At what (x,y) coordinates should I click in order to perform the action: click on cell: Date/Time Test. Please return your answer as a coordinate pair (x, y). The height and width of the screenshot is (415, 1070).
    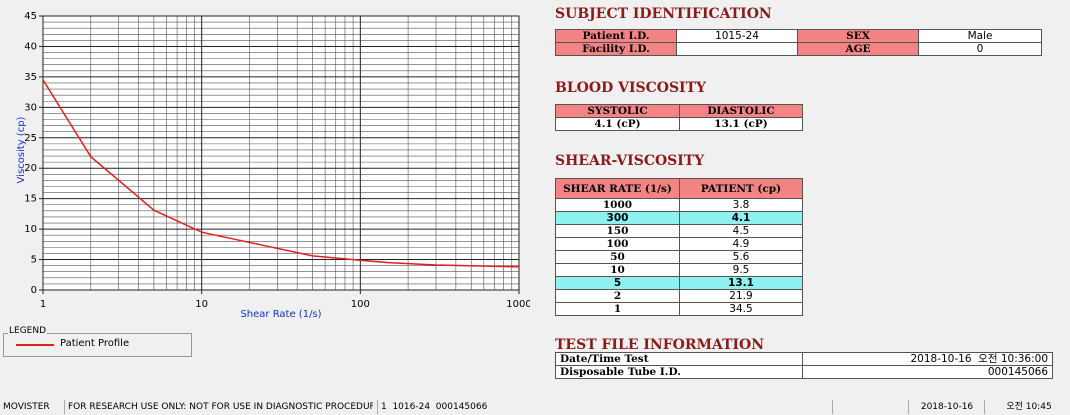
    Looking at the image, I should click on (679, 359).